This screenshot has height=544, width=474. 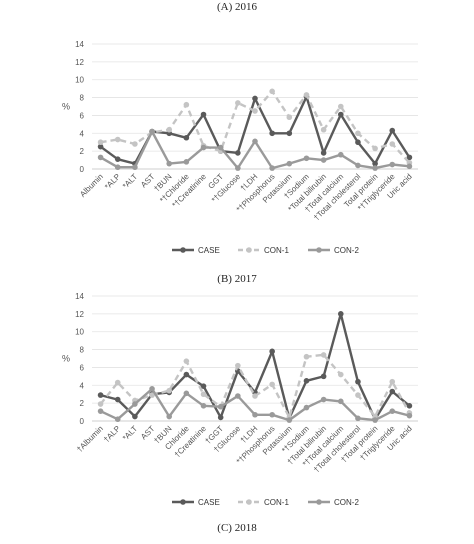 I want to click on x-tick-label: Albumin, so click(x=91, y=185).